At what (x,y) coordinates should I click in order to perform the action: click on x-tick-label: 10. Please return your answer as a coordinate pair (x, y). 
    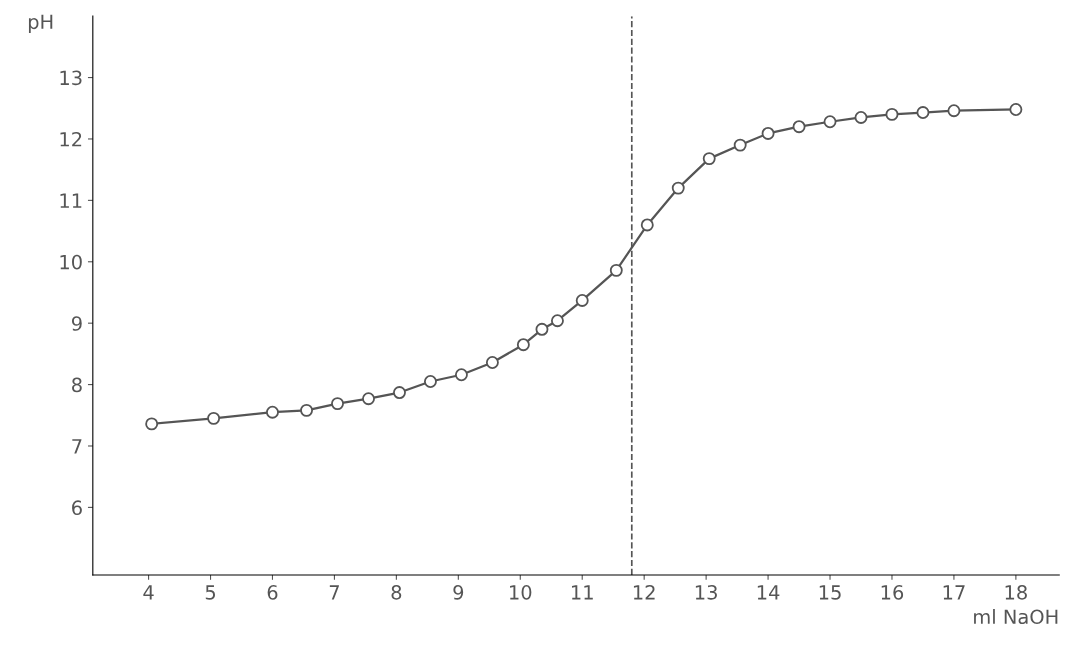
    Looking at the image, I should click on (521, 592).